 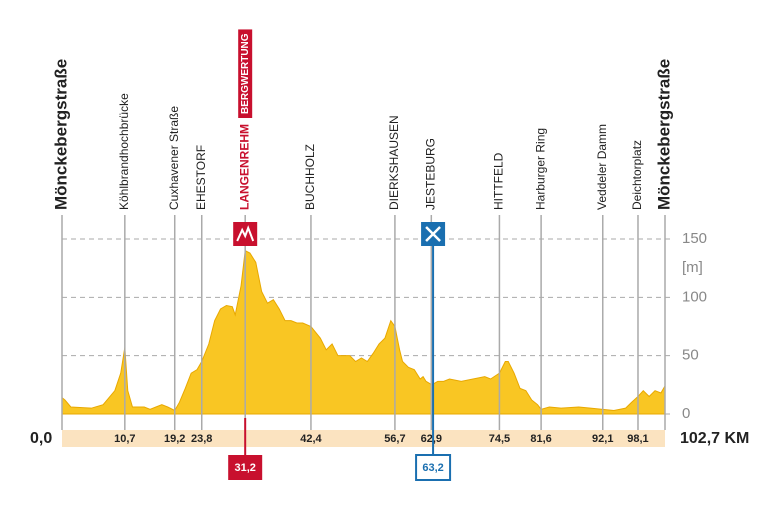 I want to click on climb-tag-box, so click(x=245, y=73).